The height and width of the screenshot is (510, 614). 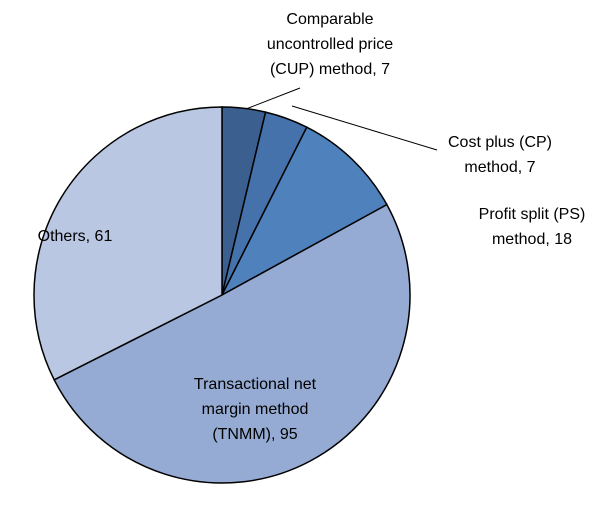 What do you see at coordinates (304, 211) in the screenshot?
I see `pie-slice` at bounding box center [304, 211].